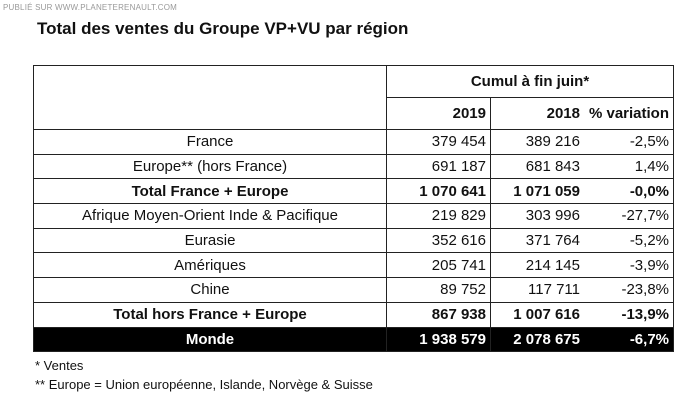 This screenshot has width=700, height=412. Describe the element at coordinates (629, 191) in the screenshot. I see `cell: -0,0%` at that location.